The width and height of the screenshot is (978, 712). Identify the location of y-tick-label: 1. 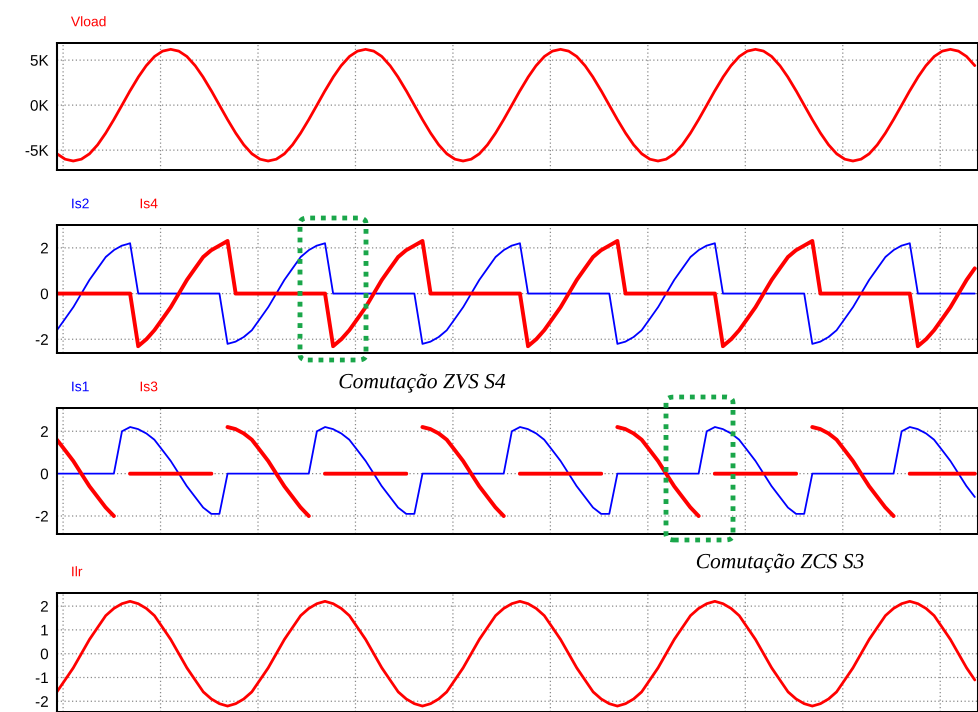
(44, 630).